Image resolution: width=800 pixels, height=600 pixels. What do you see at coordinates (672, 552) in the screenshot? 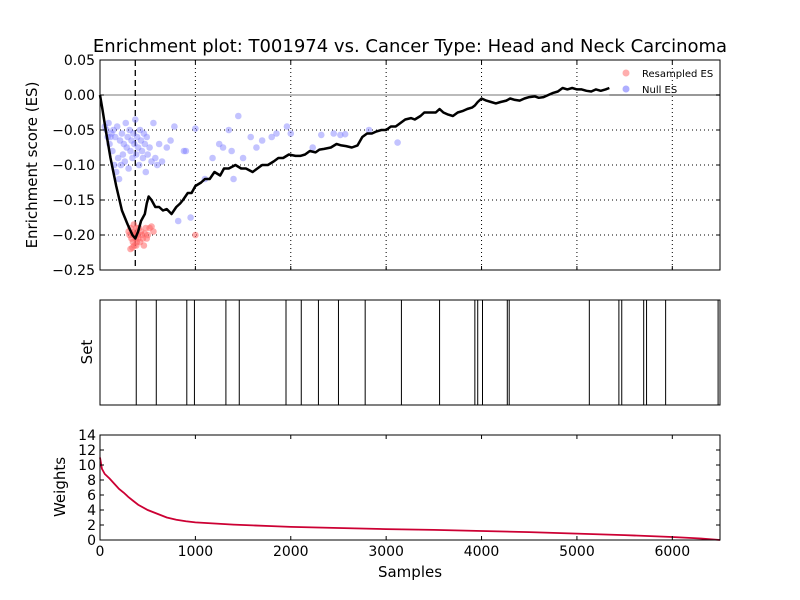
I see `weights-xtick-label: 6000` at bounding box center [672, 552].